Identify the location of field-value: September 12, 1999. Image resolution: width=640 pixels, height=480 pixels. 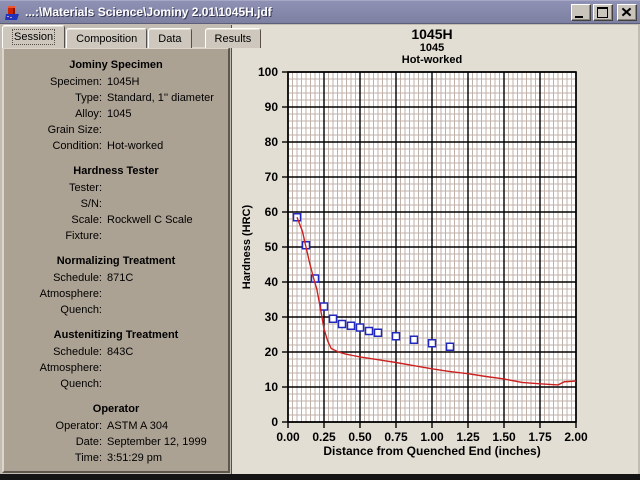
(157, 442).